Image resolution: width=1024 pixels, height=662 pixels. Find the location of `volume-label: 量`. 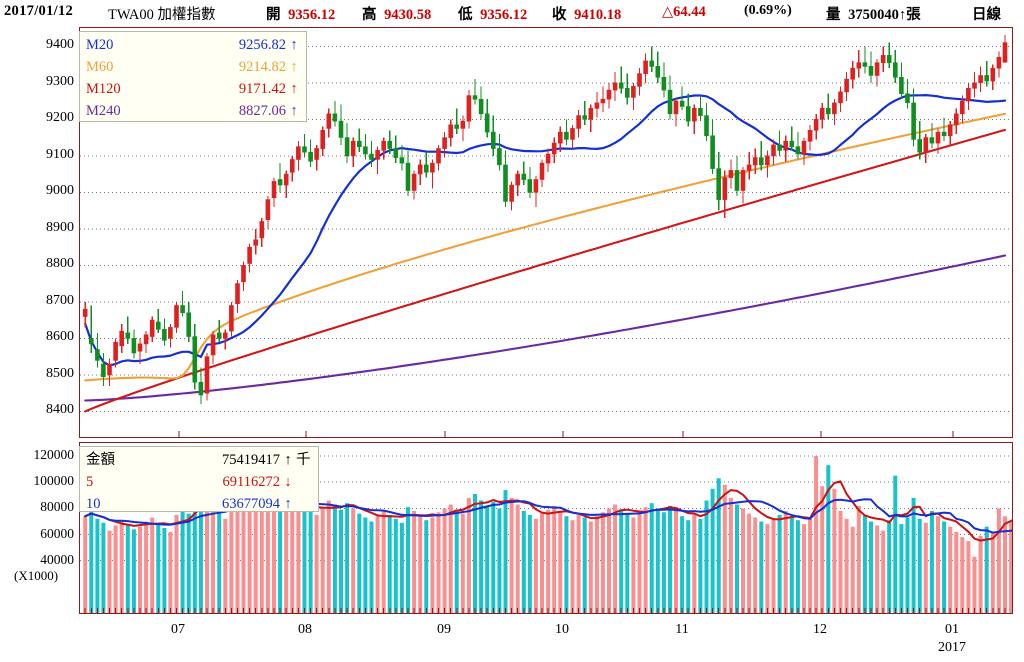

volume-label: 量 is located at coordinates (833, 15).